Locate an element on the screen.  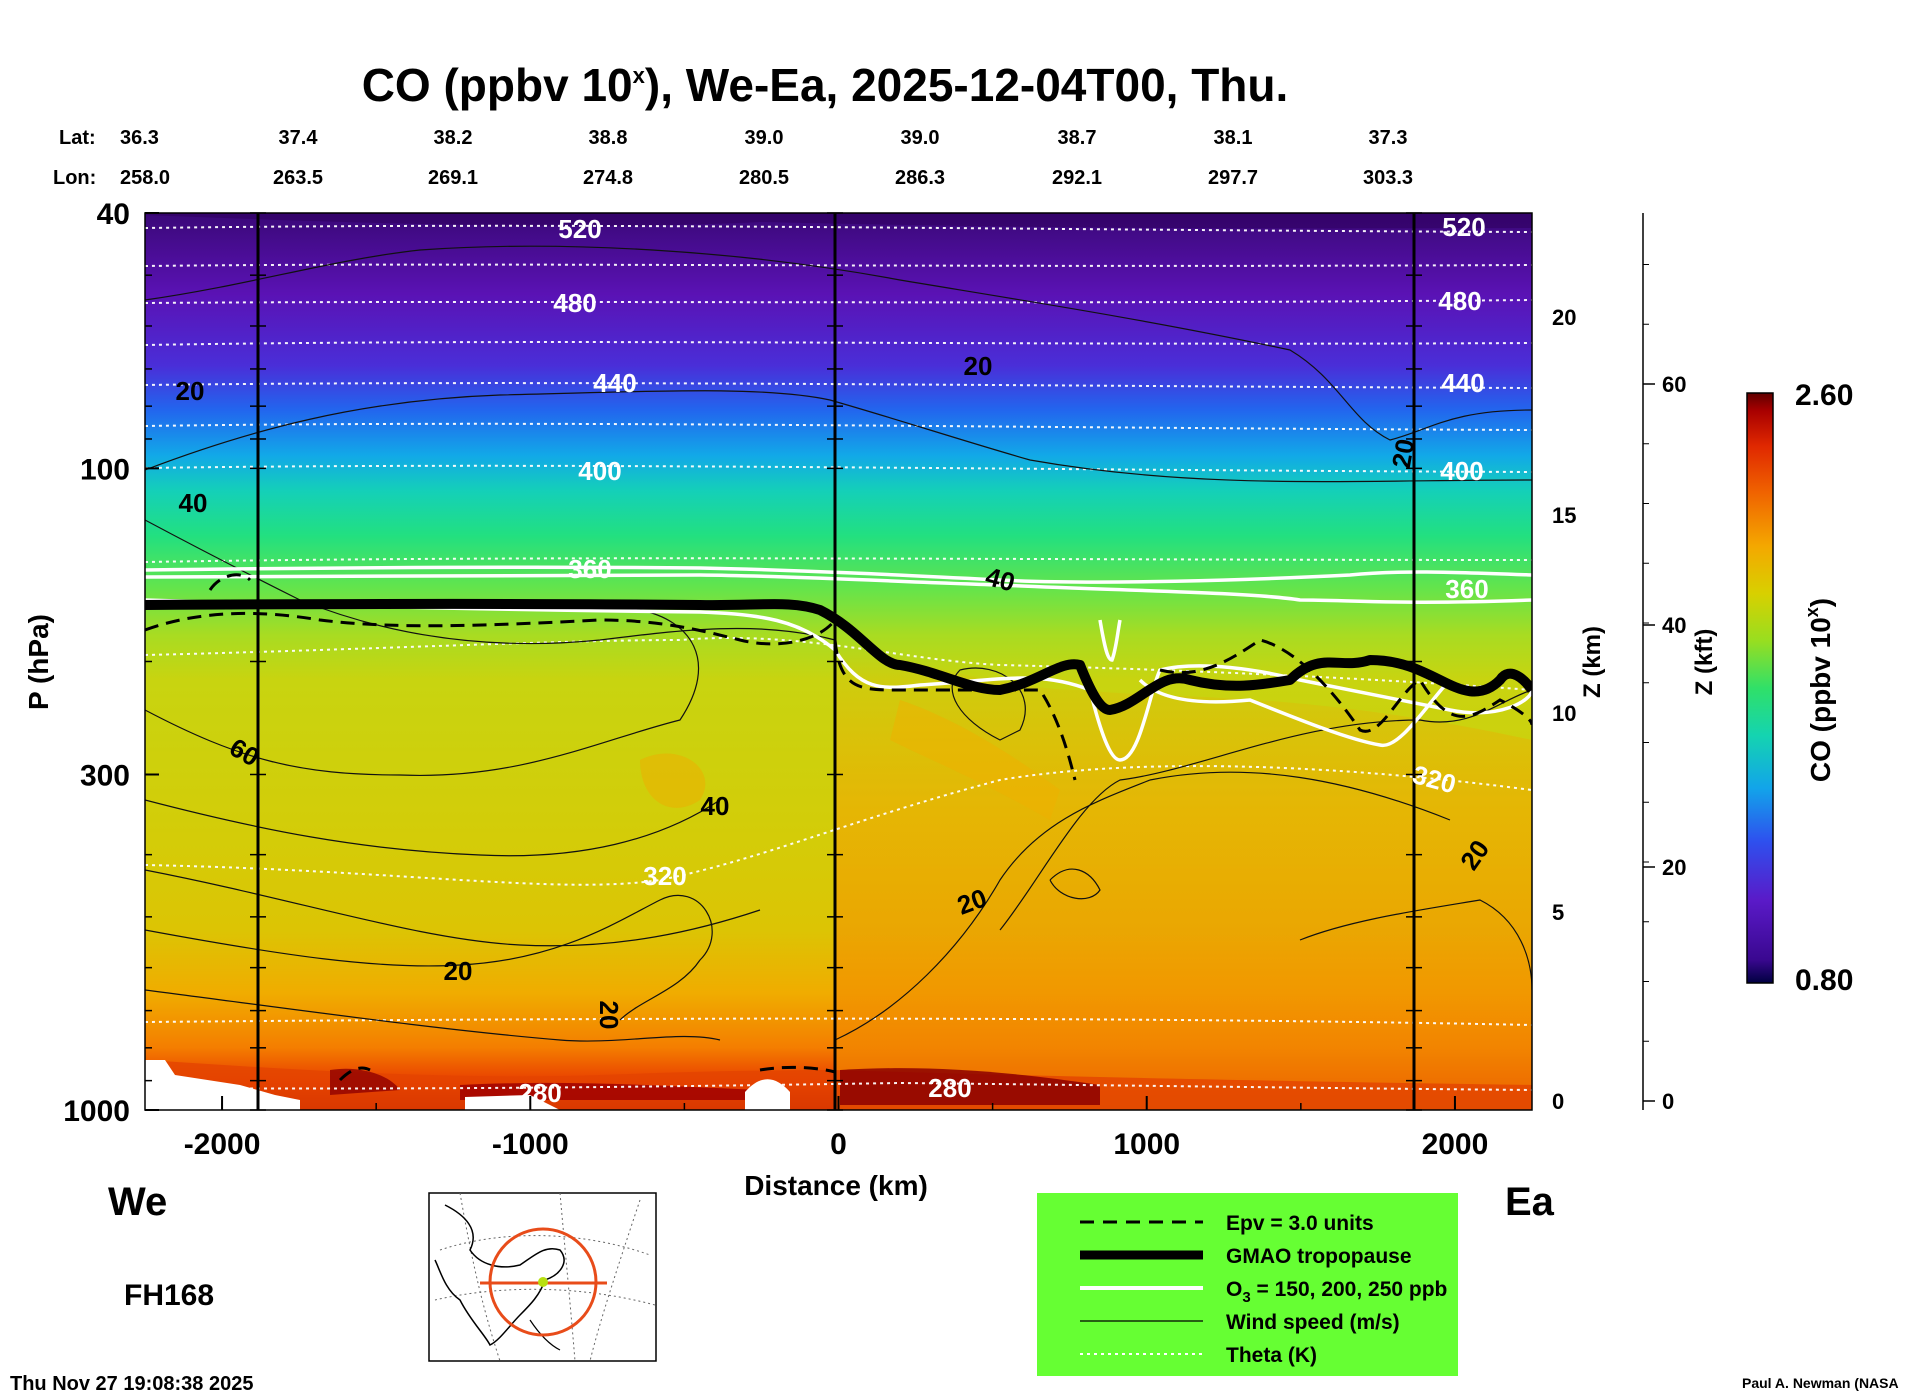
y-tick-label: 1000 is located at coordinates (96, 1111).